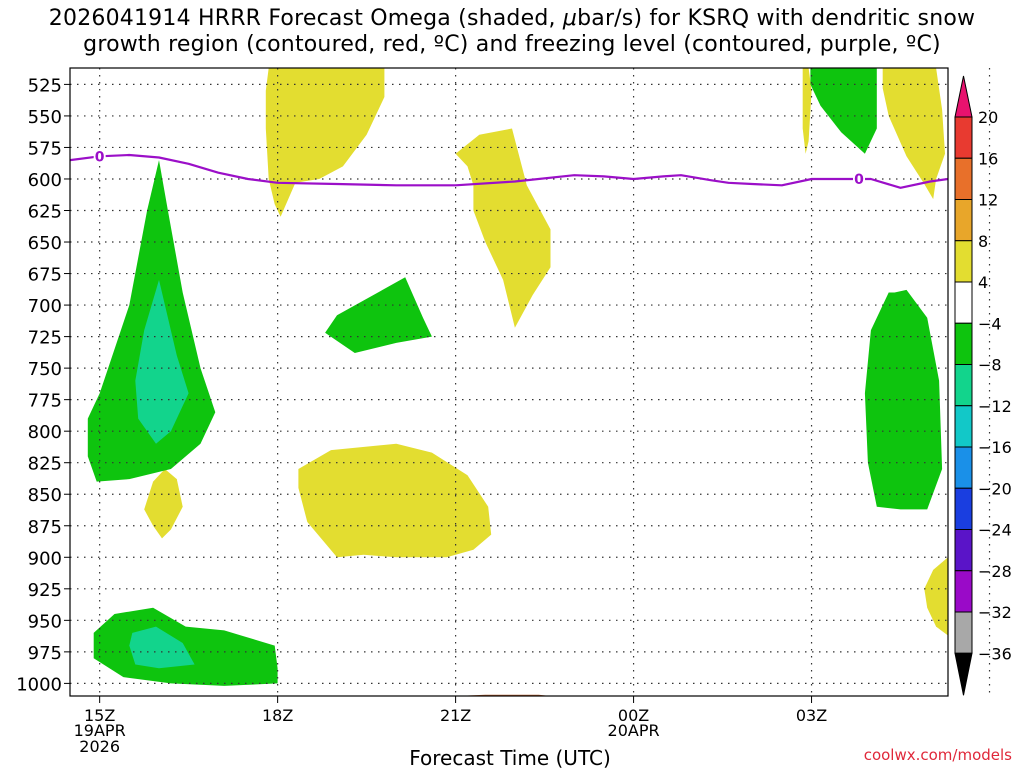 The image size is (1024, 768). What do you see at coordinates (39, 684) in the screenshot?
I see `y-tick-label: 1000` at bounding box center [39, 684].